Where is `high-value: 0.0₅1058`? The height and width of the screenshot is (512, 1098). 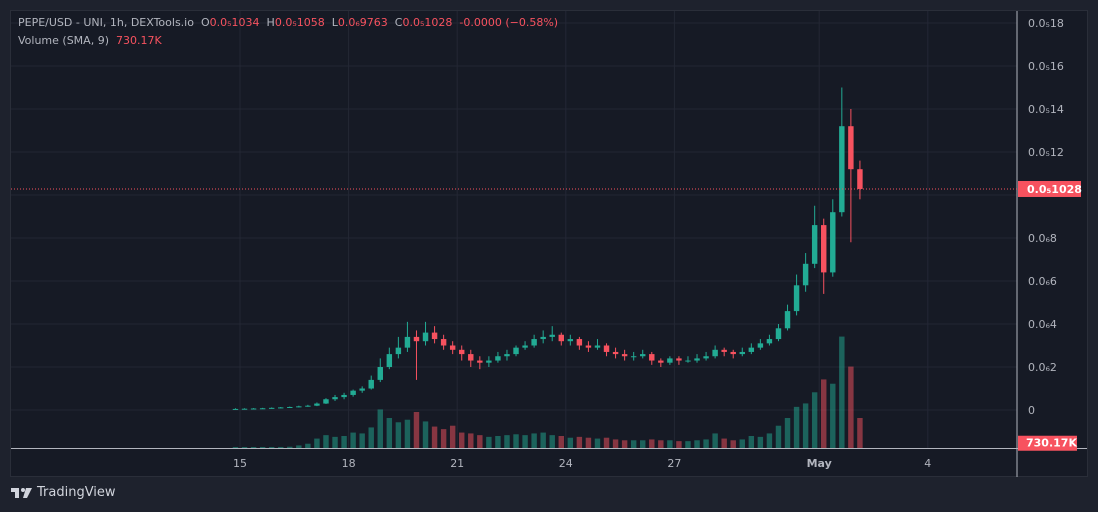
high-value: 0.0₅1058 is located at coordinates (299, 22).